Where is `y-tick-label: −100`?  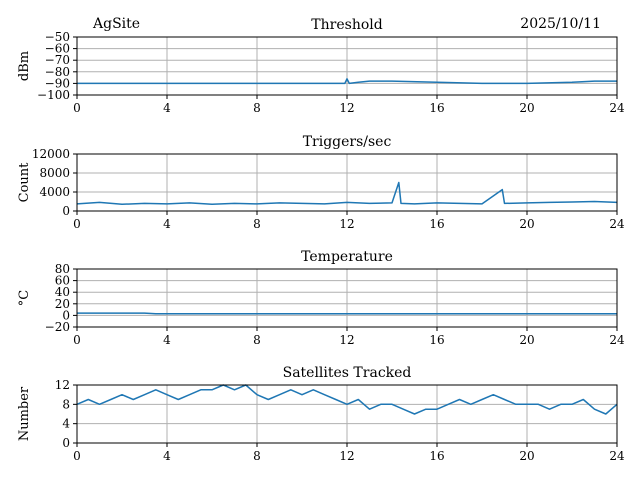
y-tick-label: −100 is located at coordinates (53, 95).